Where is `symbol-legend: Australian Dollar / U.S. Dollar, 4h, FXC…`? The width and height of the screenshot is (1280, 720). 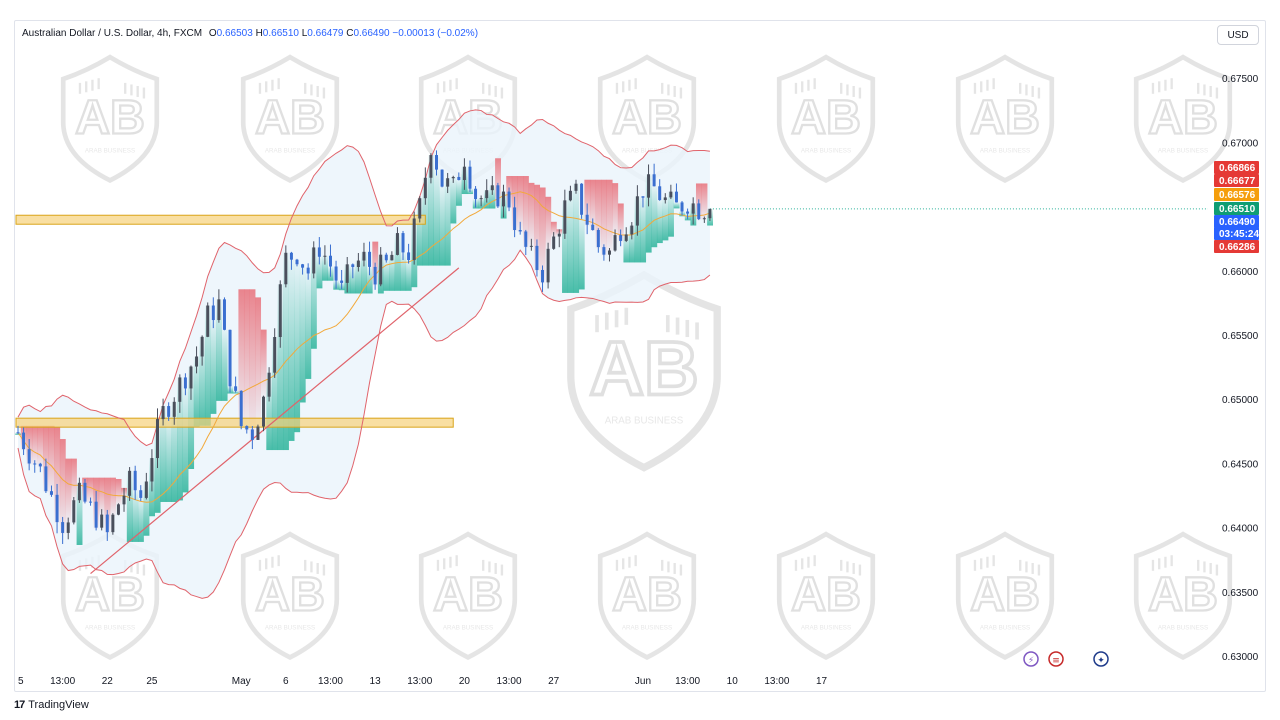
symbol-legend: Australian Dollar / U.S. Dollar, 4h, FXC… is located at coordinates (250, 33).